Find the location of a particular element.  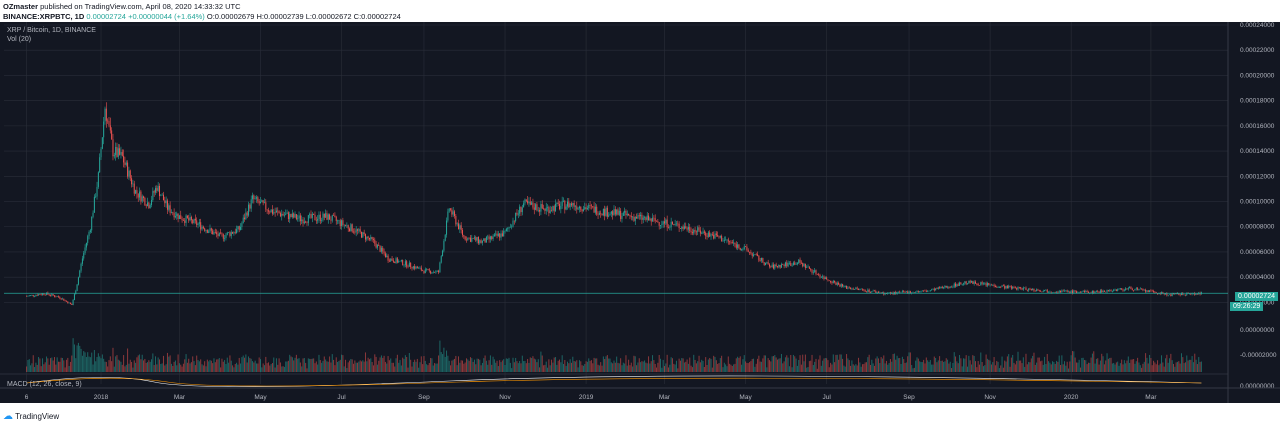

x-tick-label: Mar is located at coordinates (665, 397).